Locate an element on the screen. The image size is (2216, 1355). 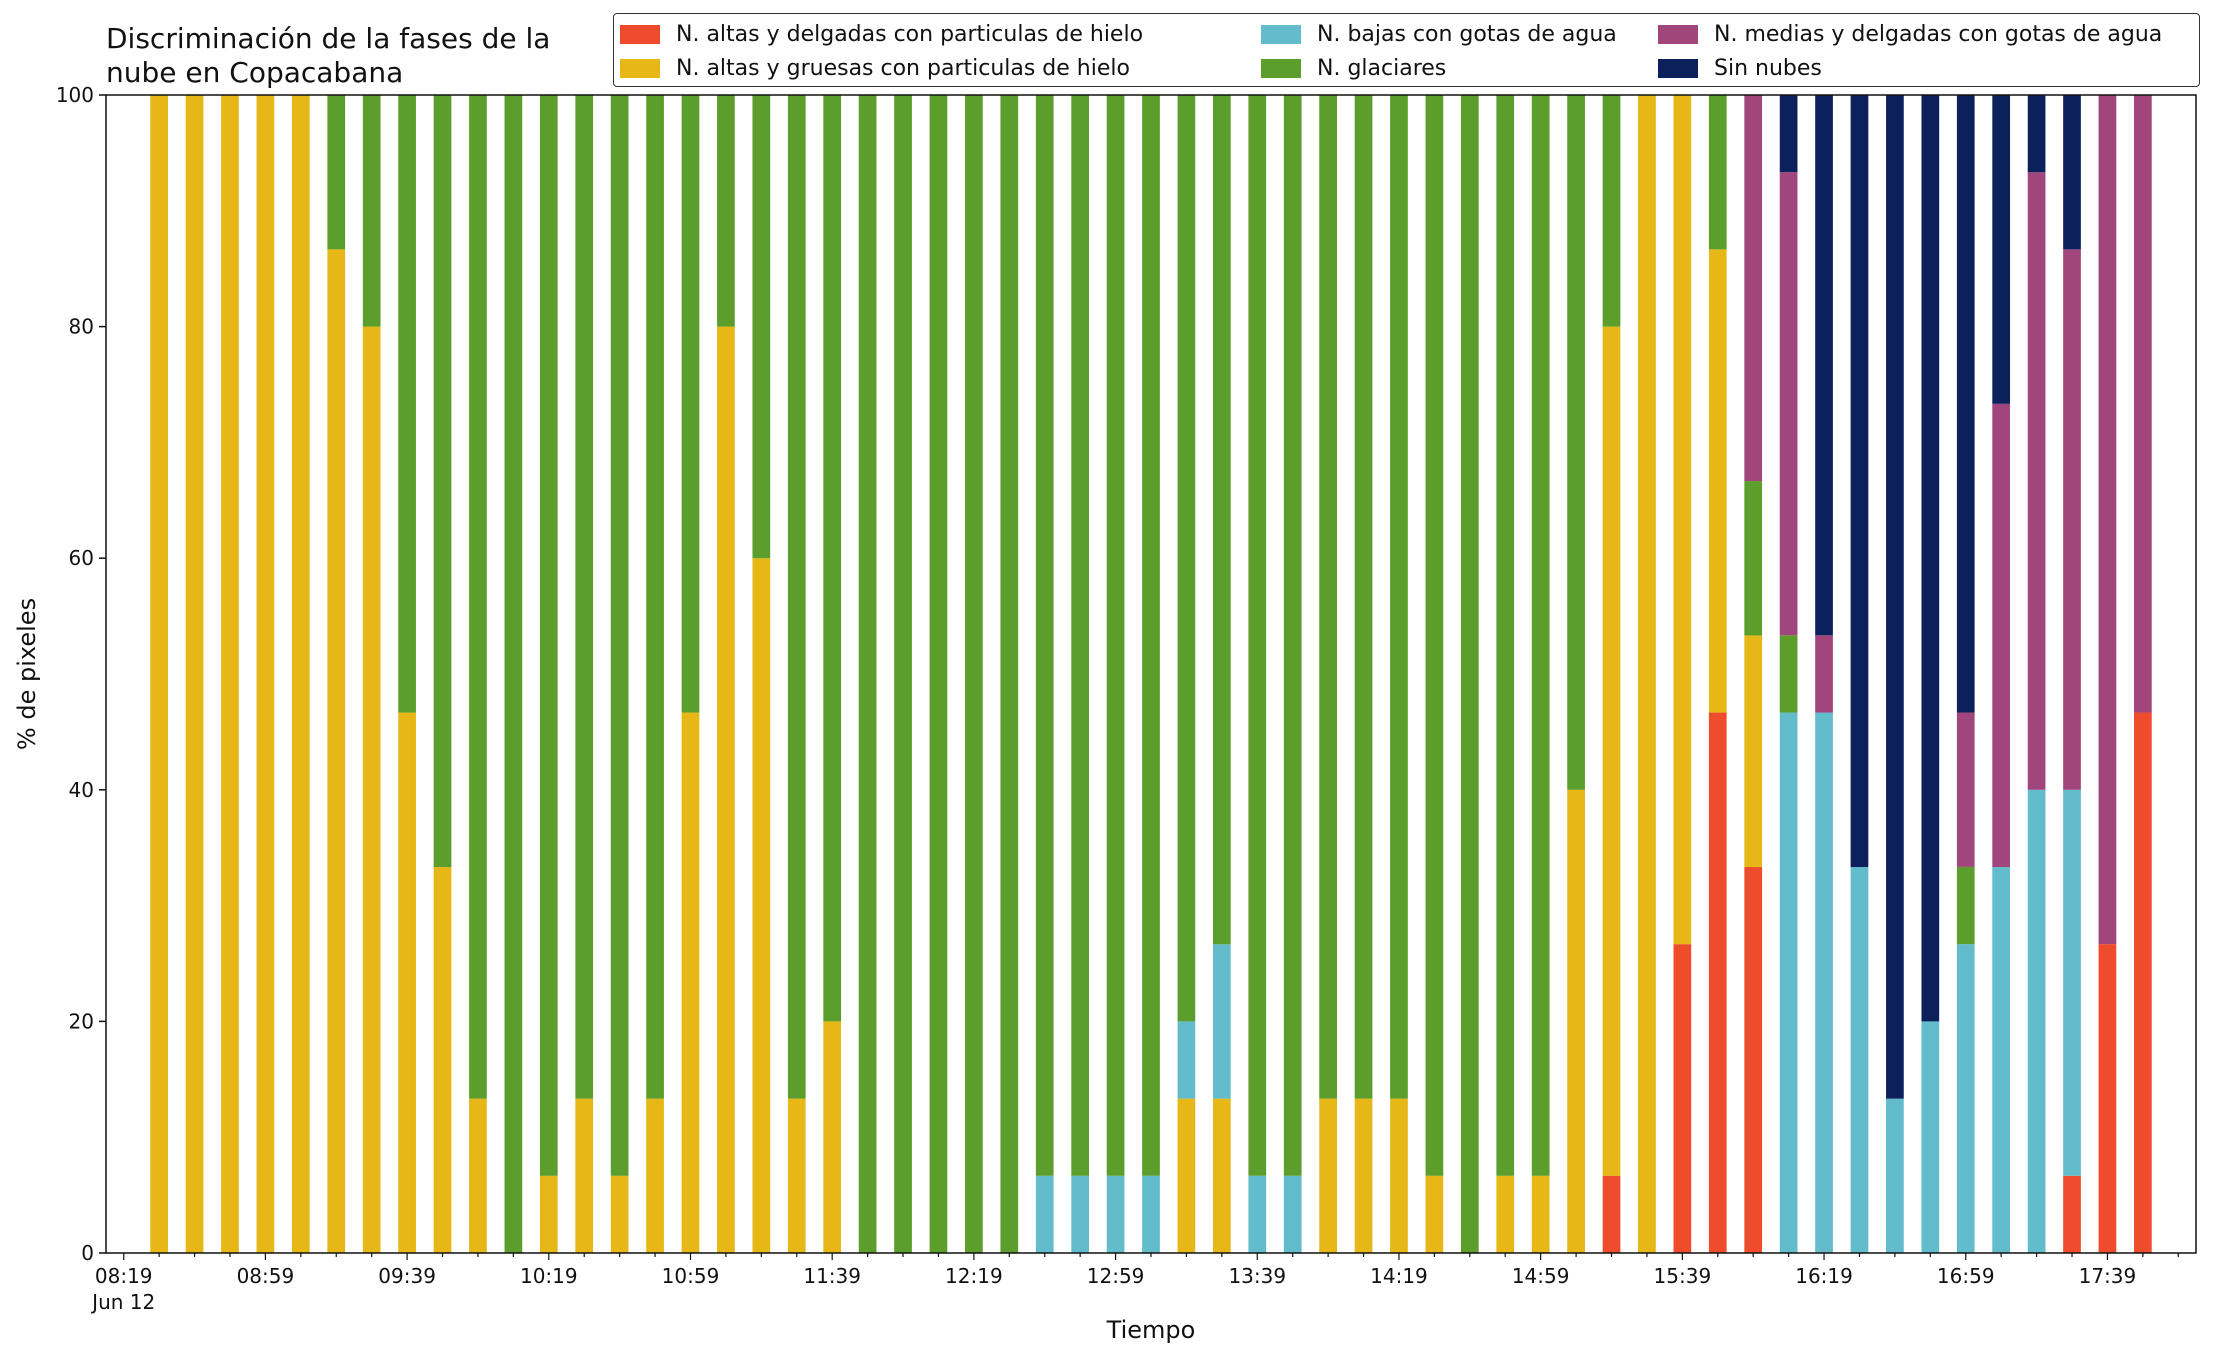
x-tick-label: 13:39 is located at coordinates (1257, 1276).